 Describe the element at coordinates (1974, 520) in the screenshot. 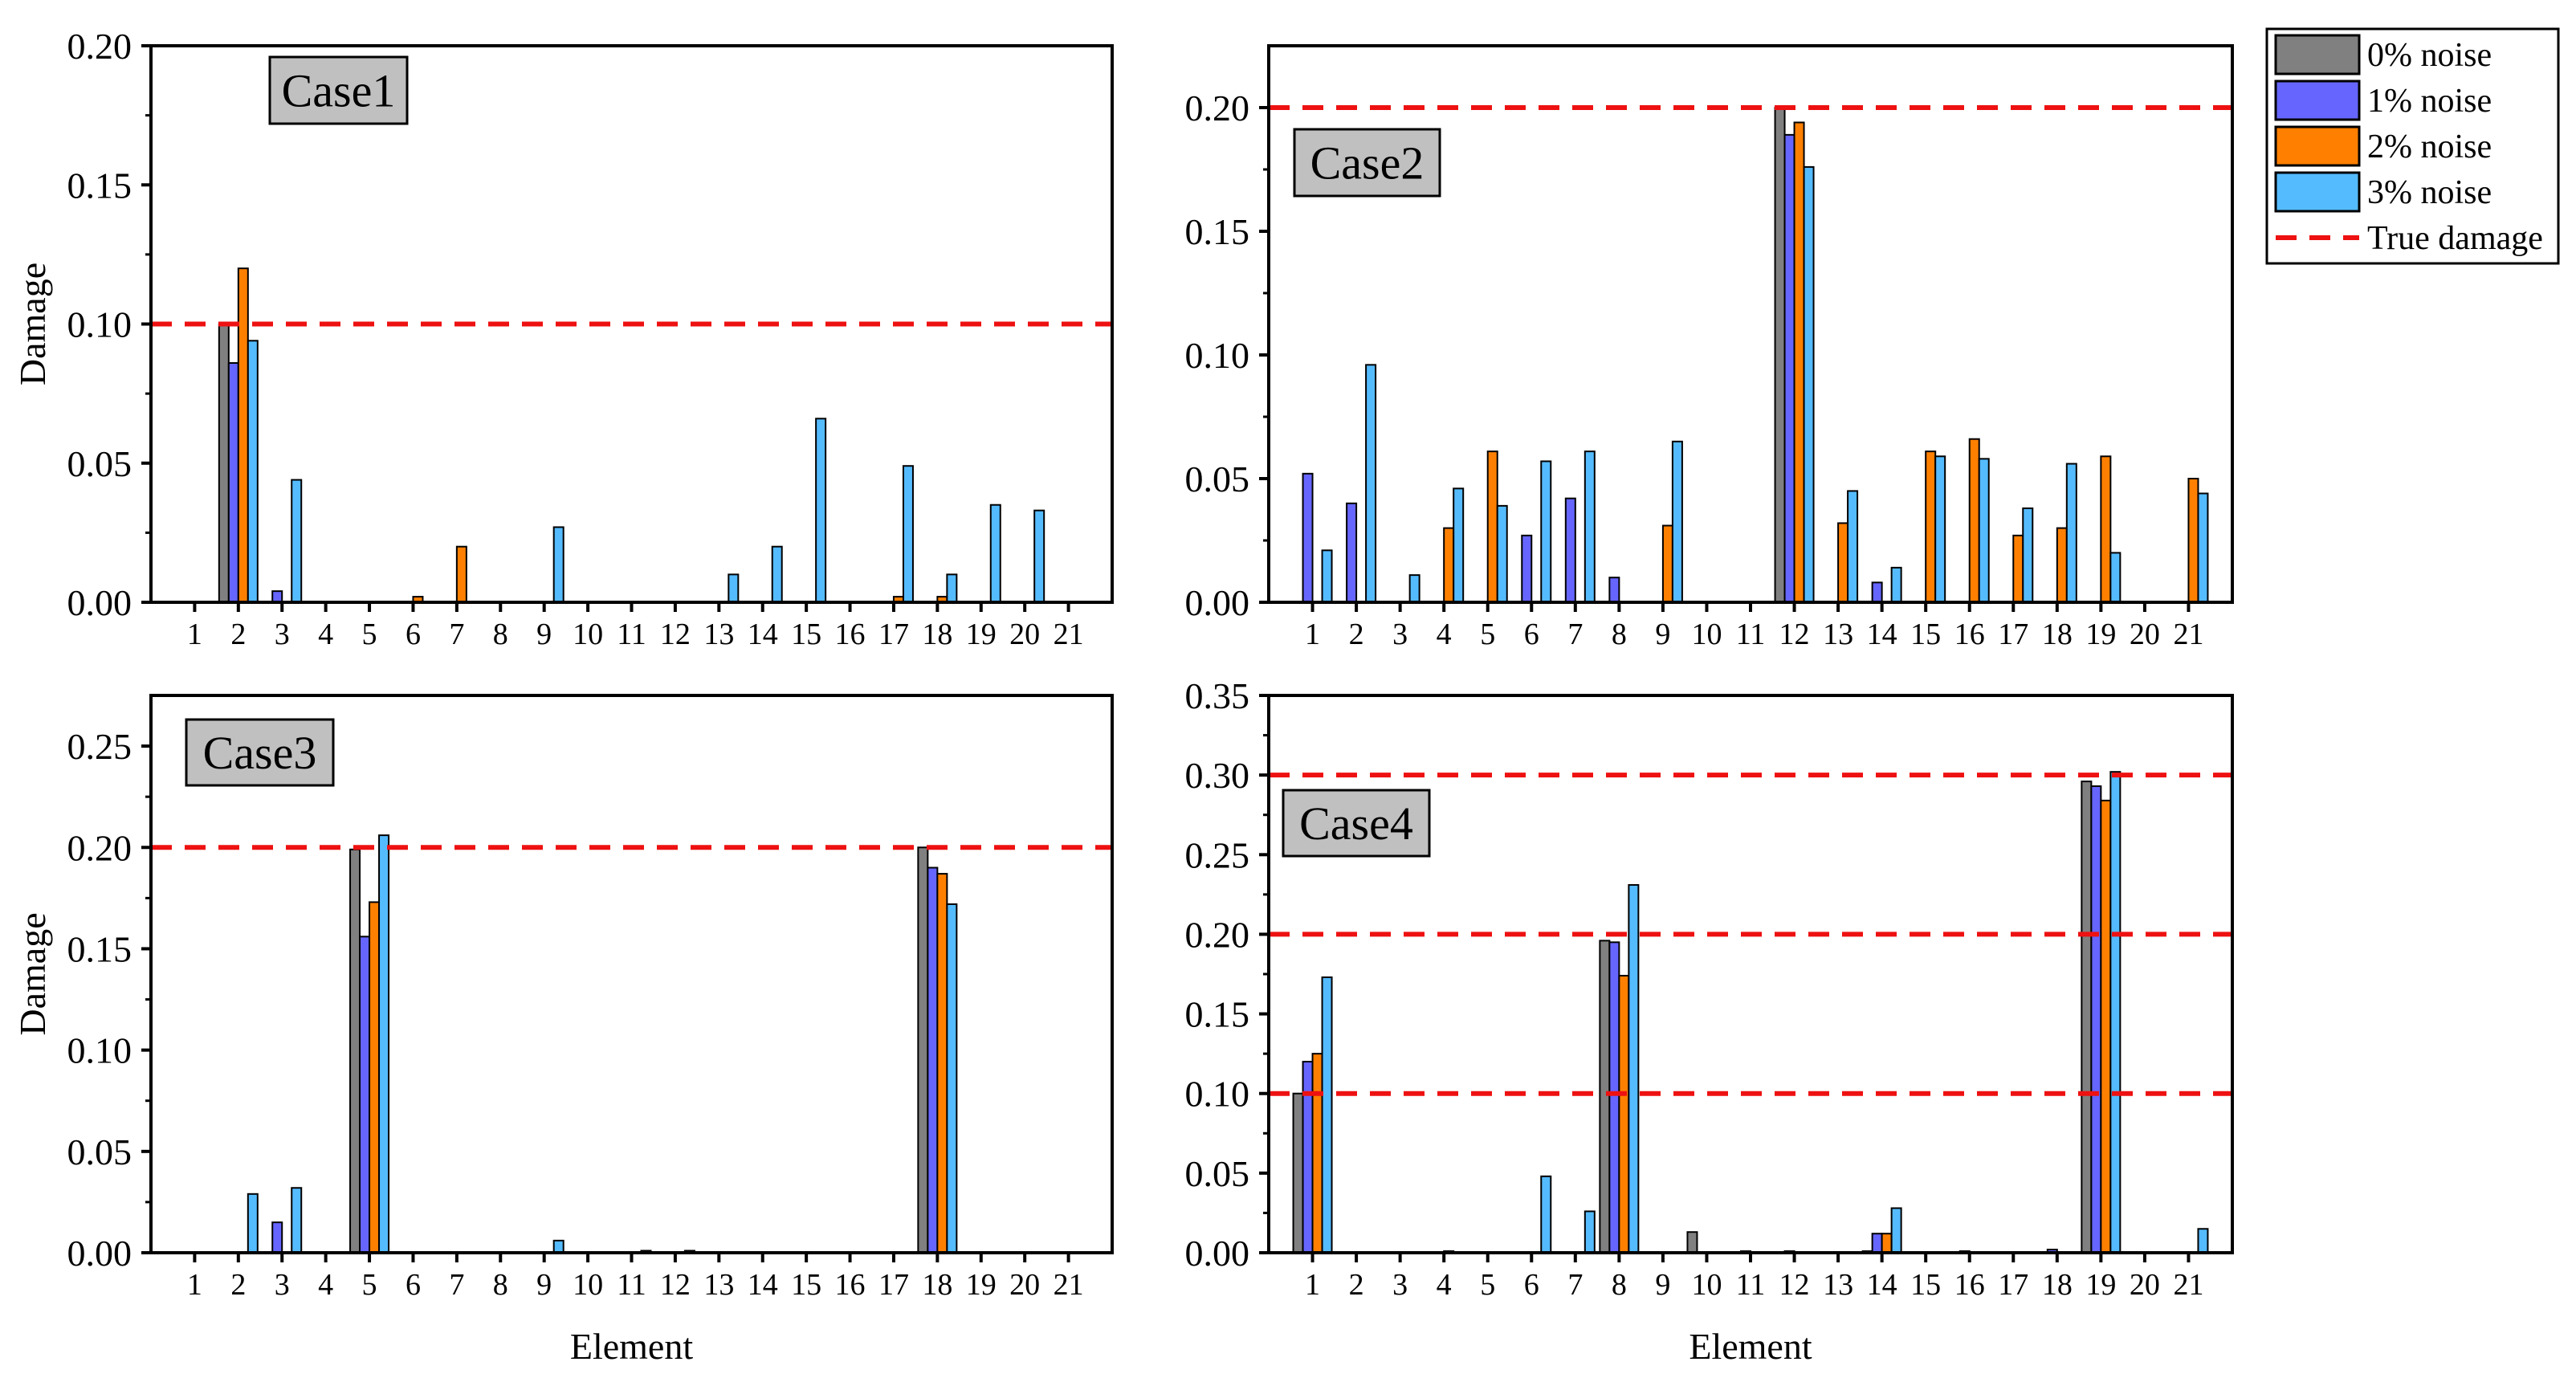

I see `bar-case2-s2-e16` at that location.